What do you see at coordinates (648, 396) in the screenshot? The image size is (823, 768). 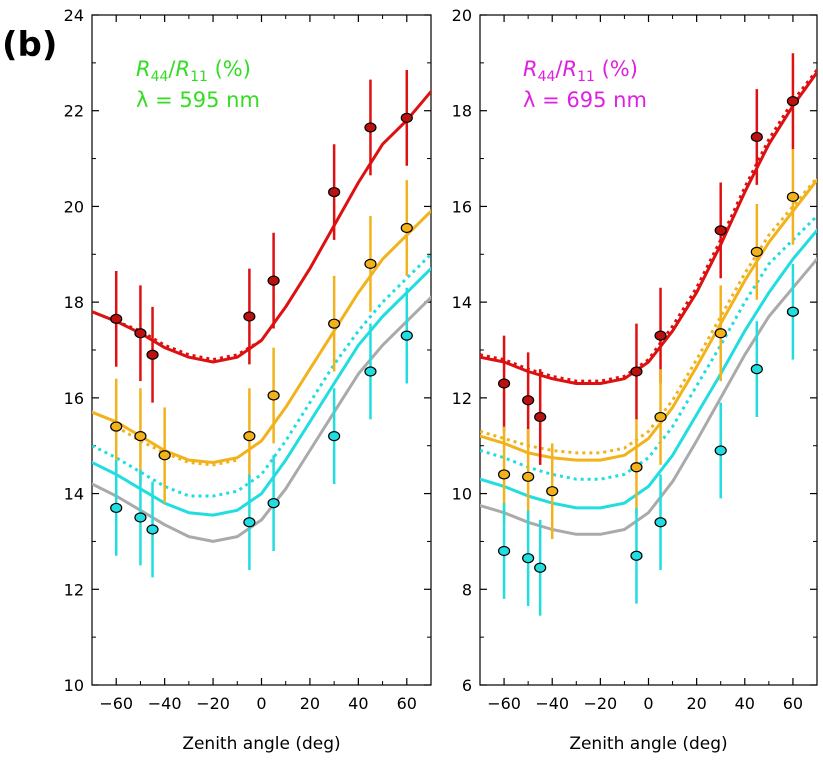 I see `series-line-gray` at bounding box center [648, 396].